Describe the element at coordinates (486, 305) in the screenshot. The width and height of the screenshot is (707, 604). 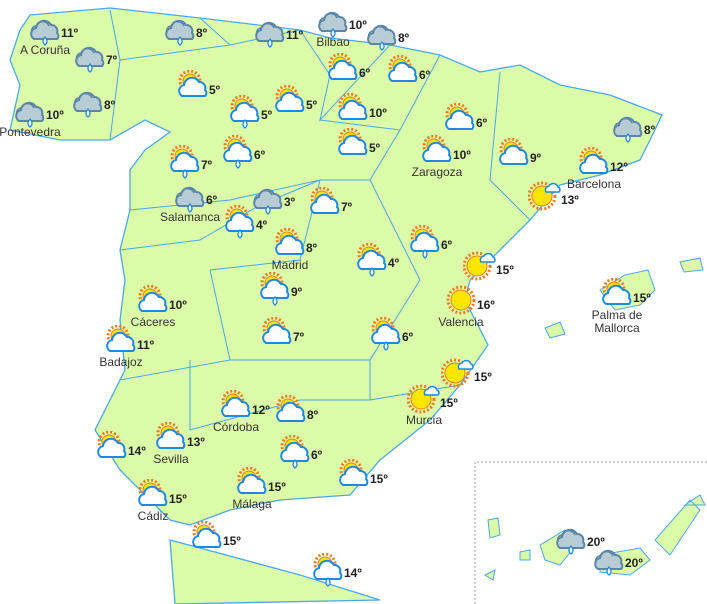
I see `temperature-label: 16º` at that location.